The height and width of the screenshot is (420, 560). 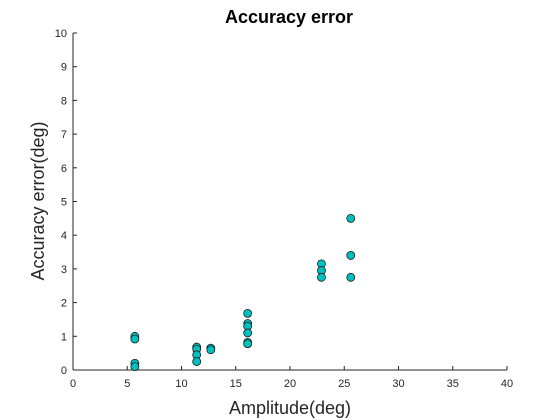 I want to click on y-tick-label: 4, so click(x=64, y=236).